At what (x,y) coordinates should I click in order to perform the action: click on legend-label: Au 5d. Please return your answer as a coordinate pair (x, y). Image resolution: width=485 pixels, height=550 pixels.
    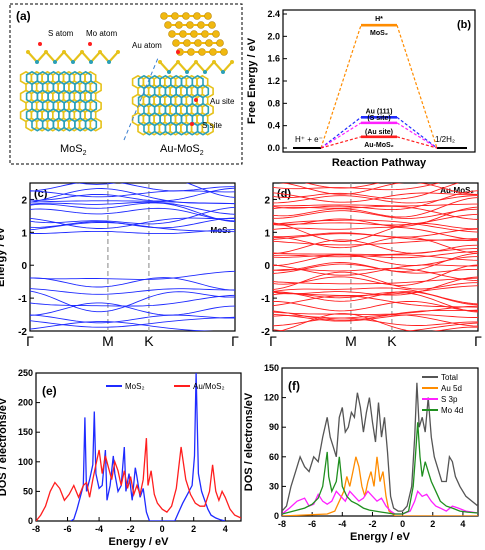
    Looking at the image, I should click on (451, 388).